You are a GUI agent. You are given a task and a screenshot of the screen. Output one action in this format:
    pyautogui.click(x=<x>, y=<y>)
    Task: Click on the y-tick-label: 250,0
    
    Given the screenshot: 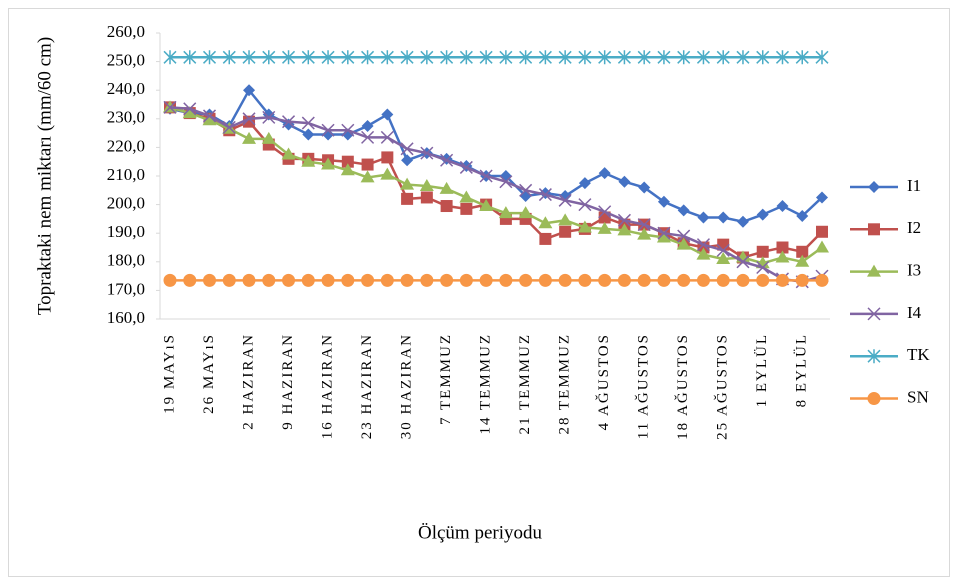 What is the action you would take?
    pyautogui.click(x=126, y=60)
    